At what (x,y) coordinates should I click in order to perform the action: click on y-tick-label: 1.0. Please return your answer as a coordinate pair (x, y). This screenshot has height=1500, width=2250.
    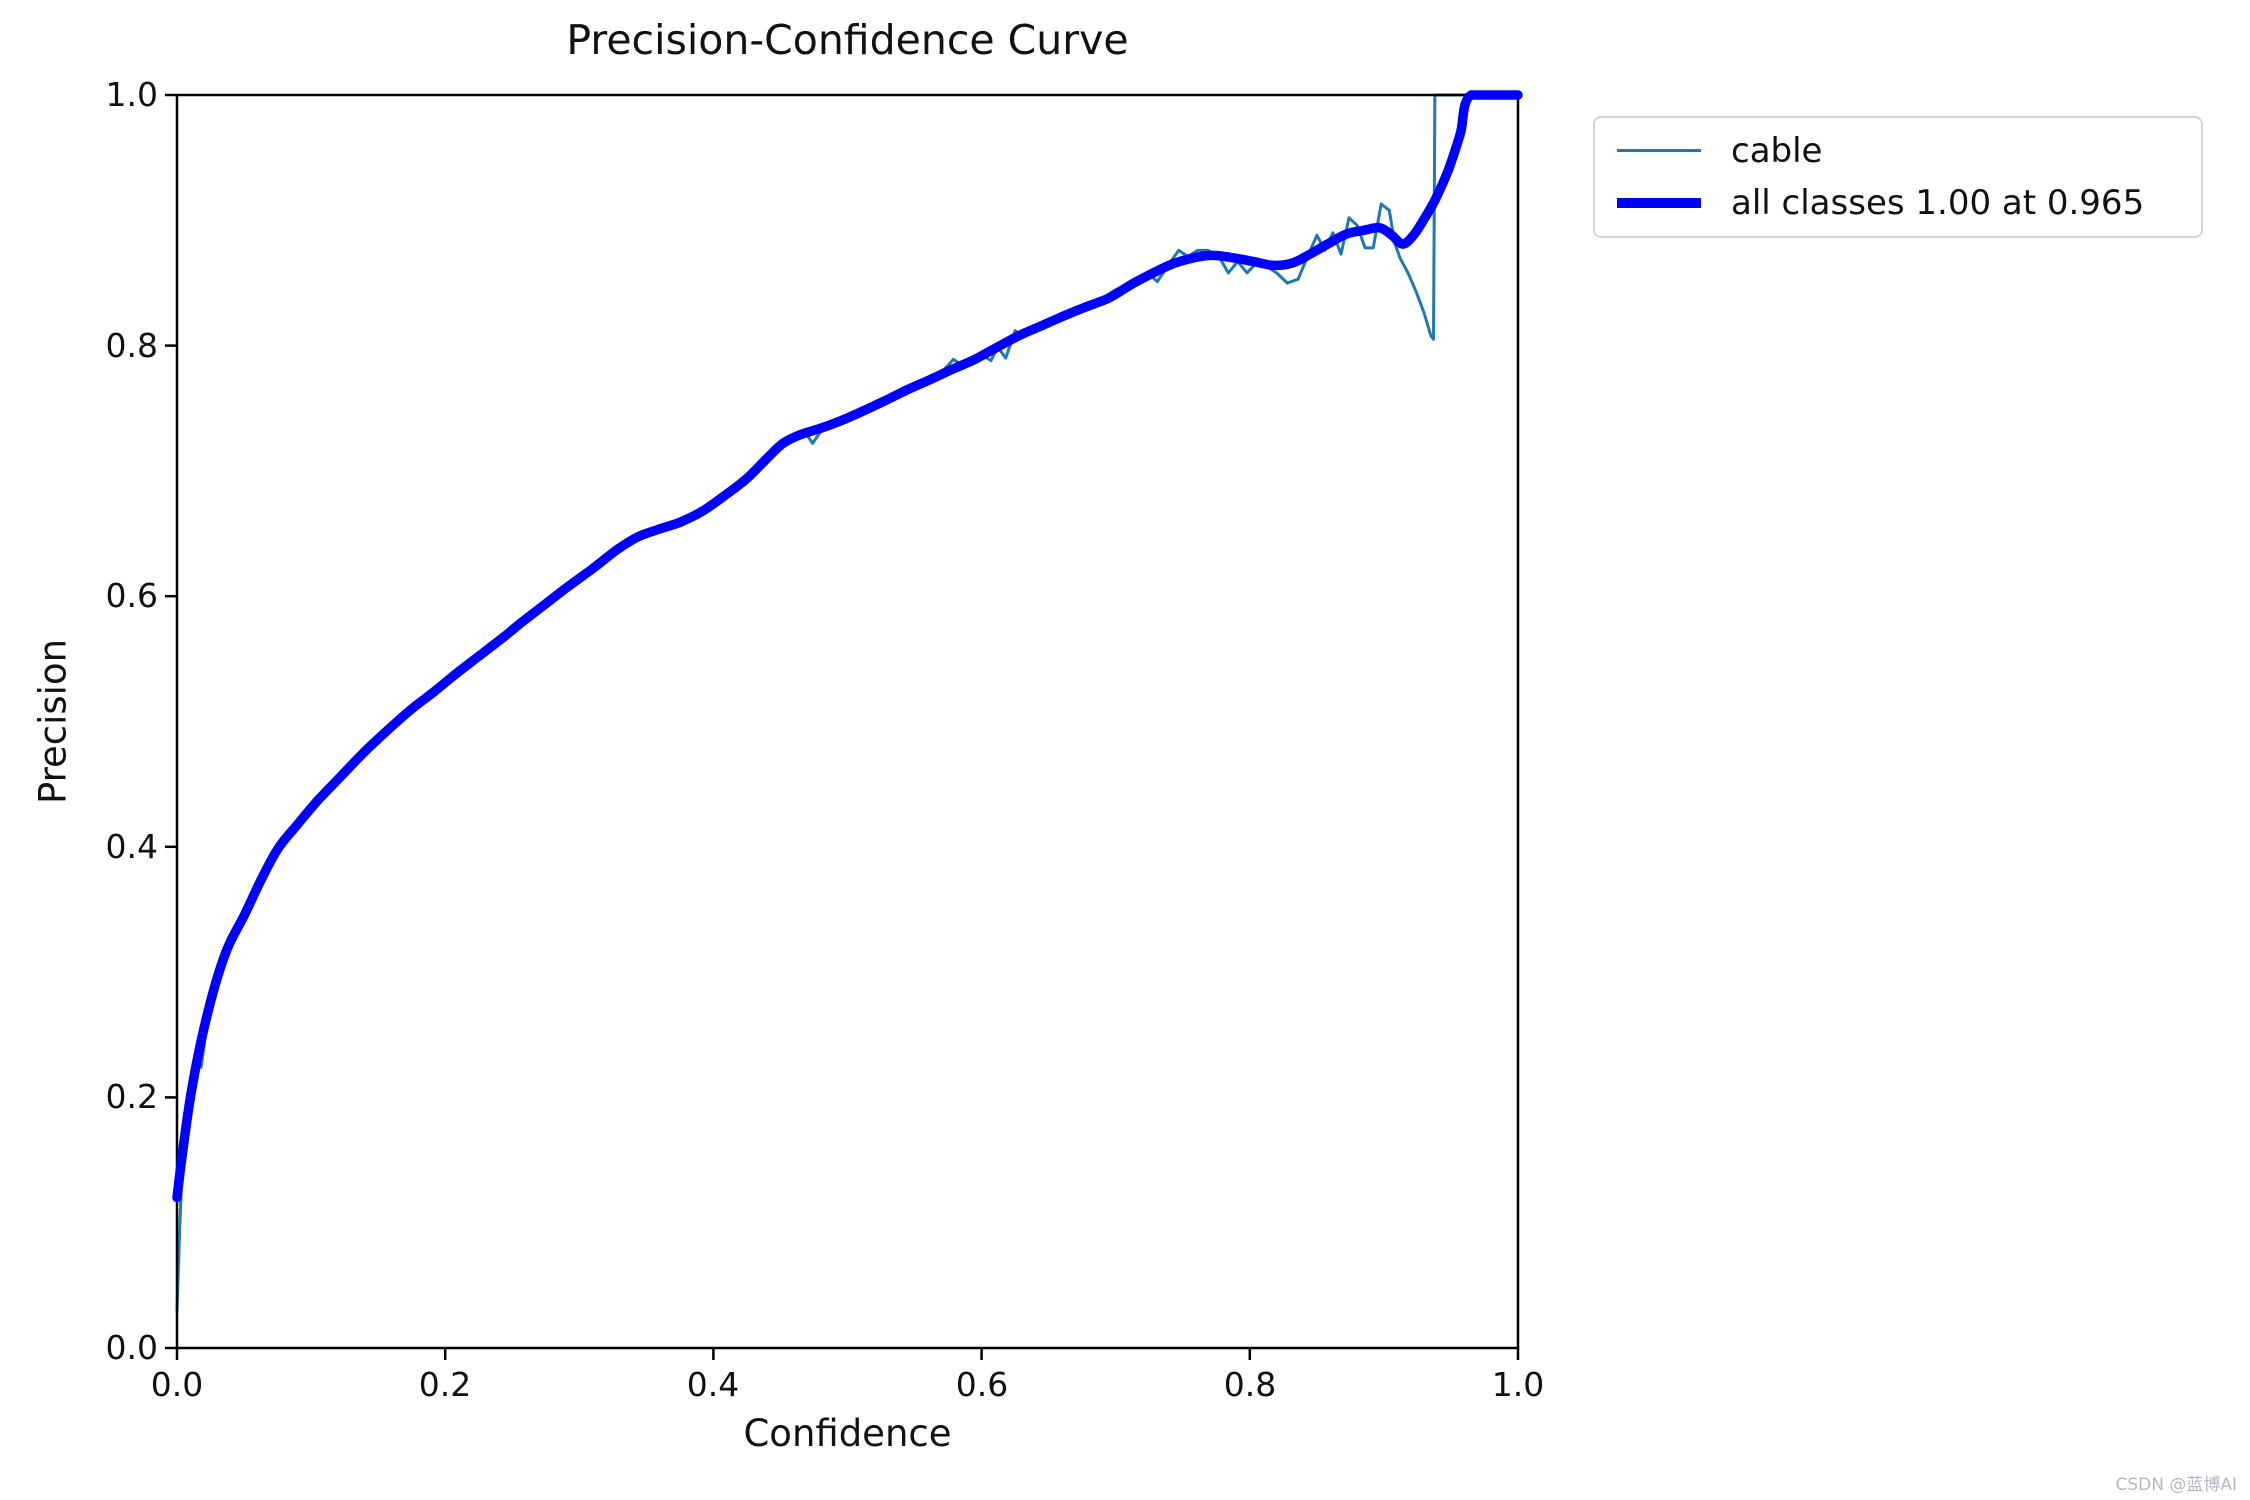
    Looking at the image, I should click on (131, 94).